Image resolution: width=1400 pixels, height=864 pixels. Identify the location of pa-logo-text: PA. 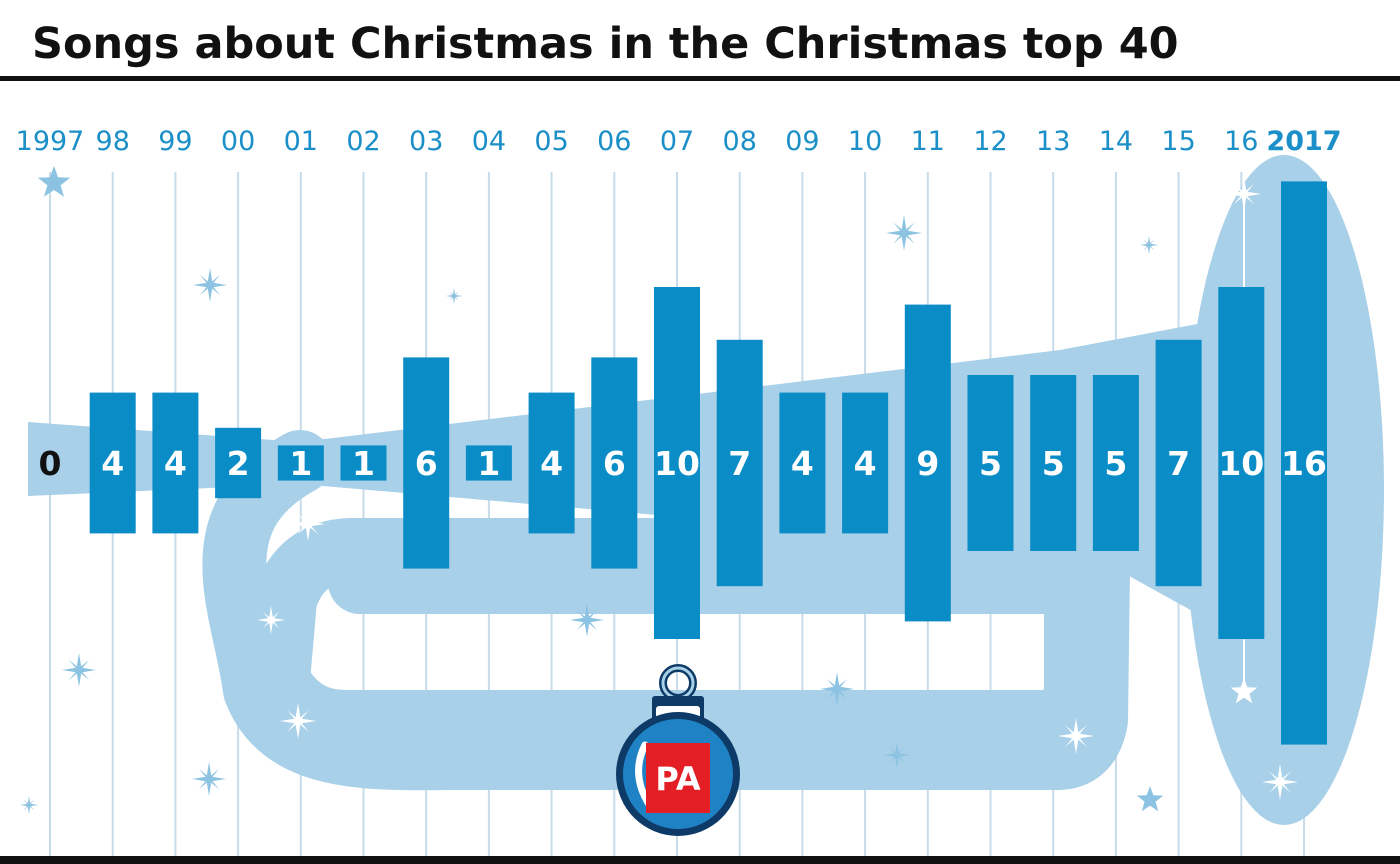
(678, 779).